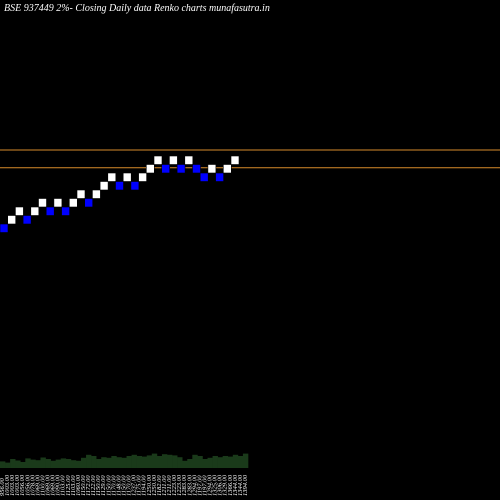 This screenshot has width=500, height=500. I want to click on volume-label: 1394.00, so click(245, 485).